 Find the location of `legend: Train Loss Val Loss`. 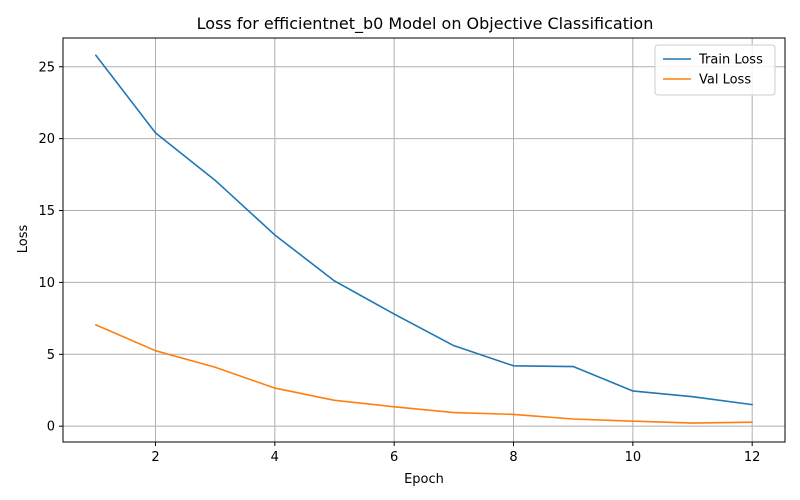

legend: Train Loss Val Loss is located at coordinates (715, 70).